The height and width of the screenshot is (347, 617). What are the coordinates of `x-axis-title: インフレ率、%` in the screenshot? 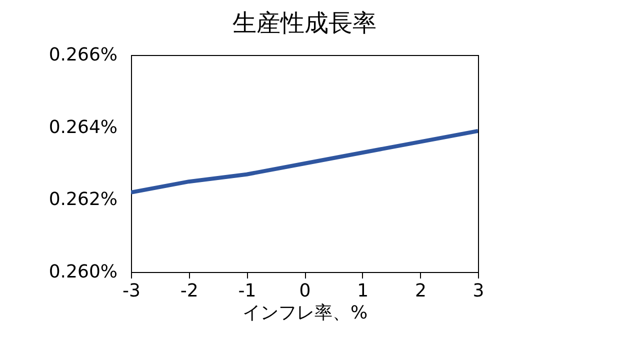 It's located at (305, 313).